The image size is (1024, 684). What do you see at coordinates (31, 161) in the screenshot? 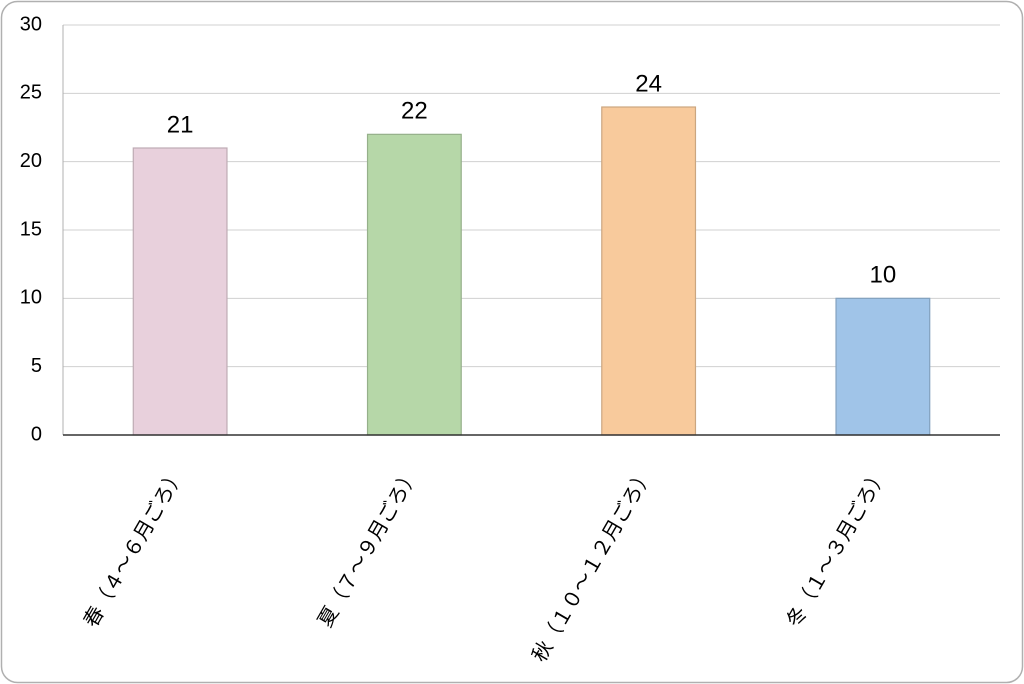
I see `y-tick-label: 20` at bounding box center [31, 161].